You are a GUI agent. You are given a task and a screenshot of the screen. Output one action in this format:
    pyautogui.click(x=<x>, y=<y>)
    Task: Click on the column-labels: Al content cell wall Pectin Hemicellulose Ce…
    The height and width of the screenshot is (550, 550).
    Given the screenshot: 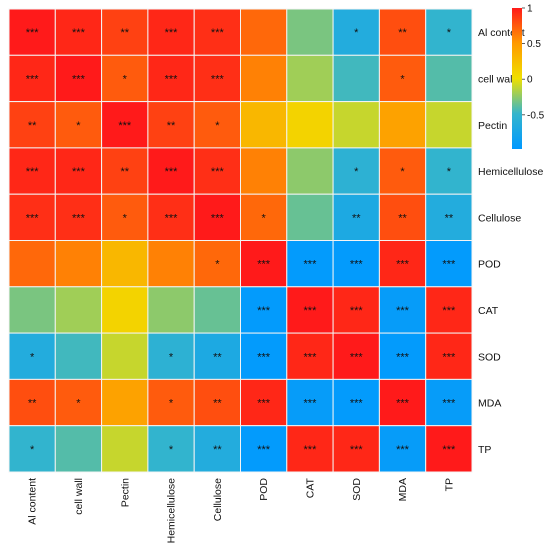 What is the action you would take?
    pyautogui.click(x=241, y=510)
    